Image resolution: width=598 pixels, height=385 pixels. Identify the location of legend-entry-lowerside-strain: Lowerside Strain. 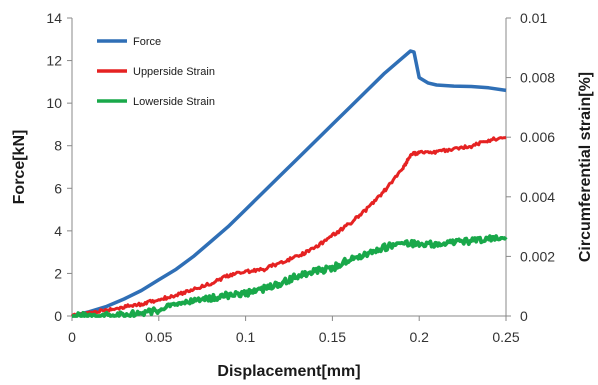
(156, 102).